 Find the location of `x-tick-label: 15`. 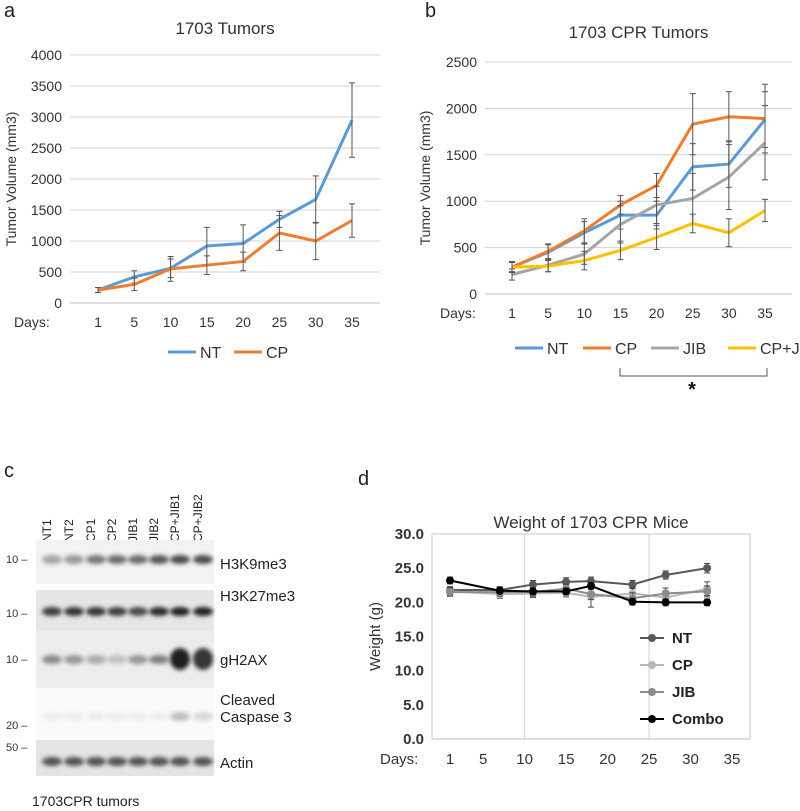

x-tick-label: 15 is located at coordinates (621, 313).